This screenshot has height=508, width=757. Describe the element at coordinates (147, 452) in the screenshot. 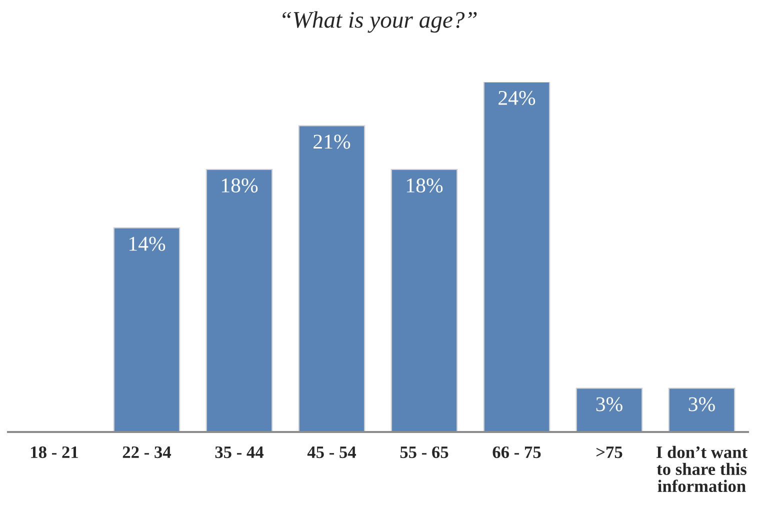

I see `x-tick-label: 22 - 34` at that location.